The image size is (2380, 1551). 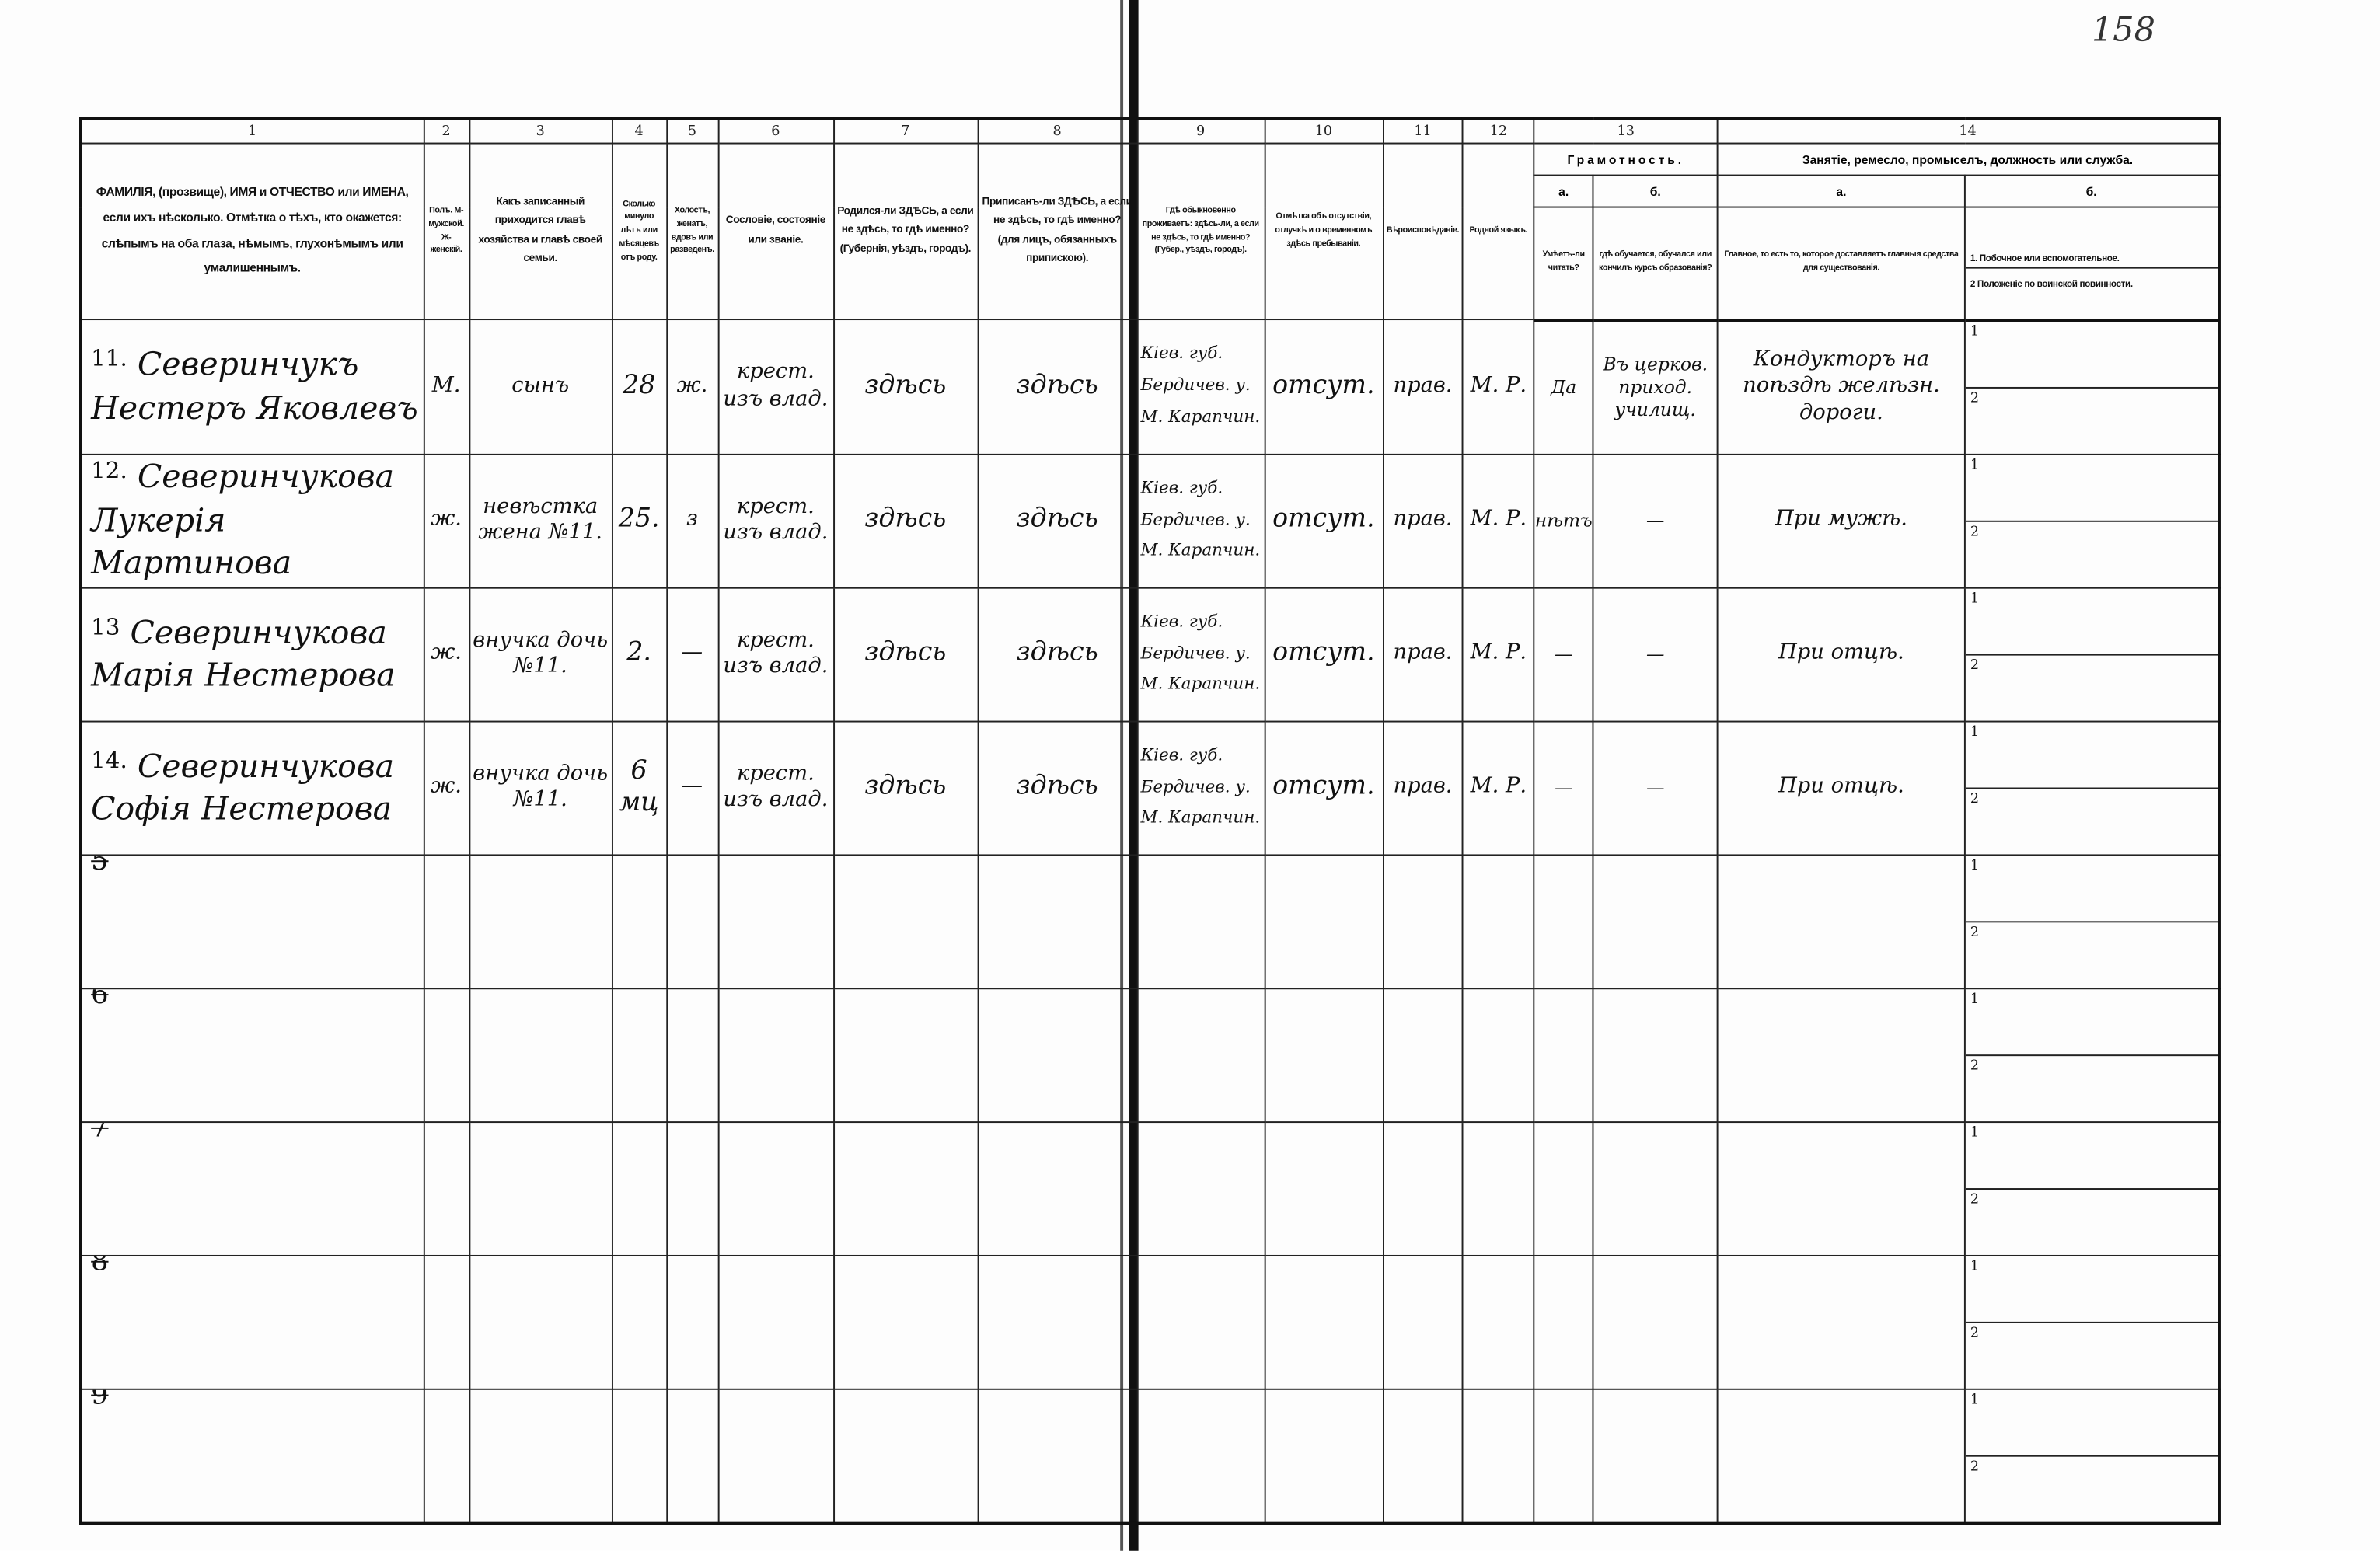 What do you see at coordinates (906, 131) in the screenshot?
I see `col-num: 7` at bounding box center [906, 131].